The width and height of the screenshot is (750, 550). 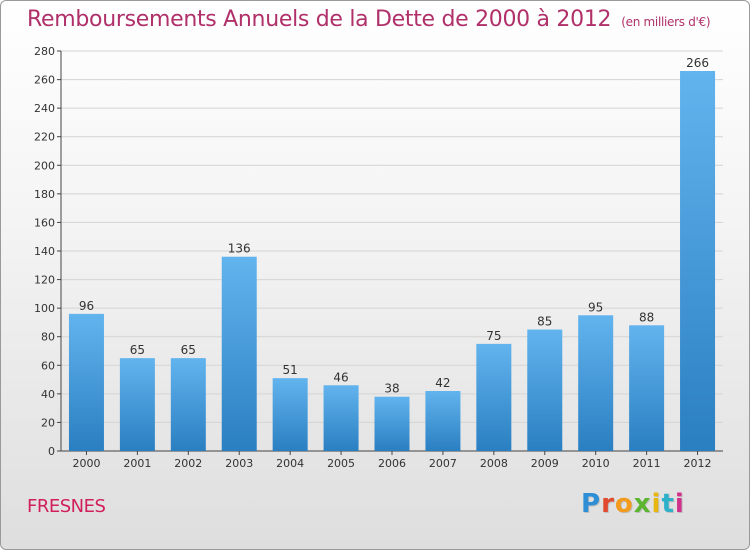 I want to click on x-tick-label: 2007, so click(x=443, y=463).